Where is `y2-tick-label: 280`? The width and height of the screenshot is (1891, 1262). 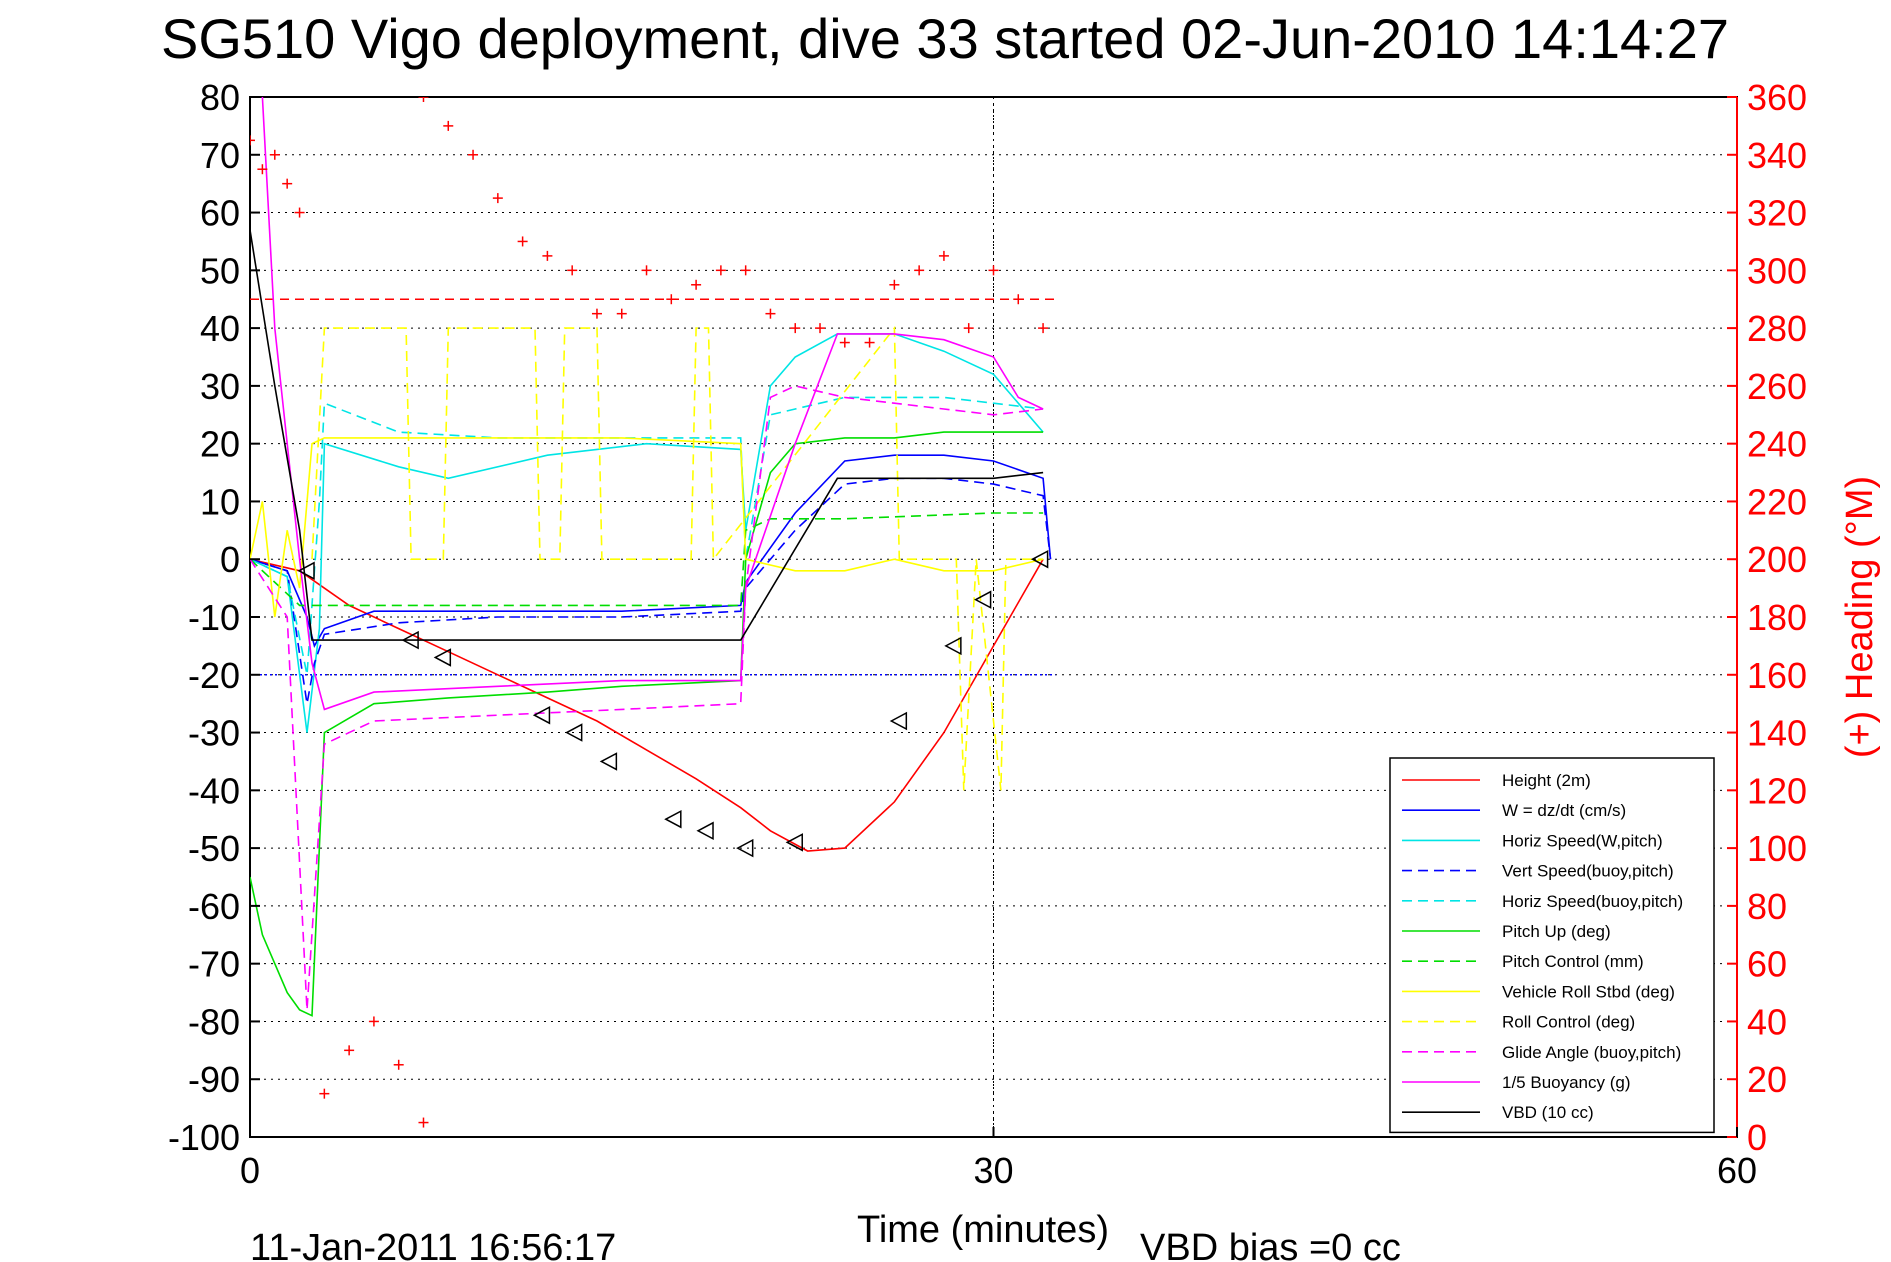
y2-tick-label: 280 is located at coordinates (1777, 328).